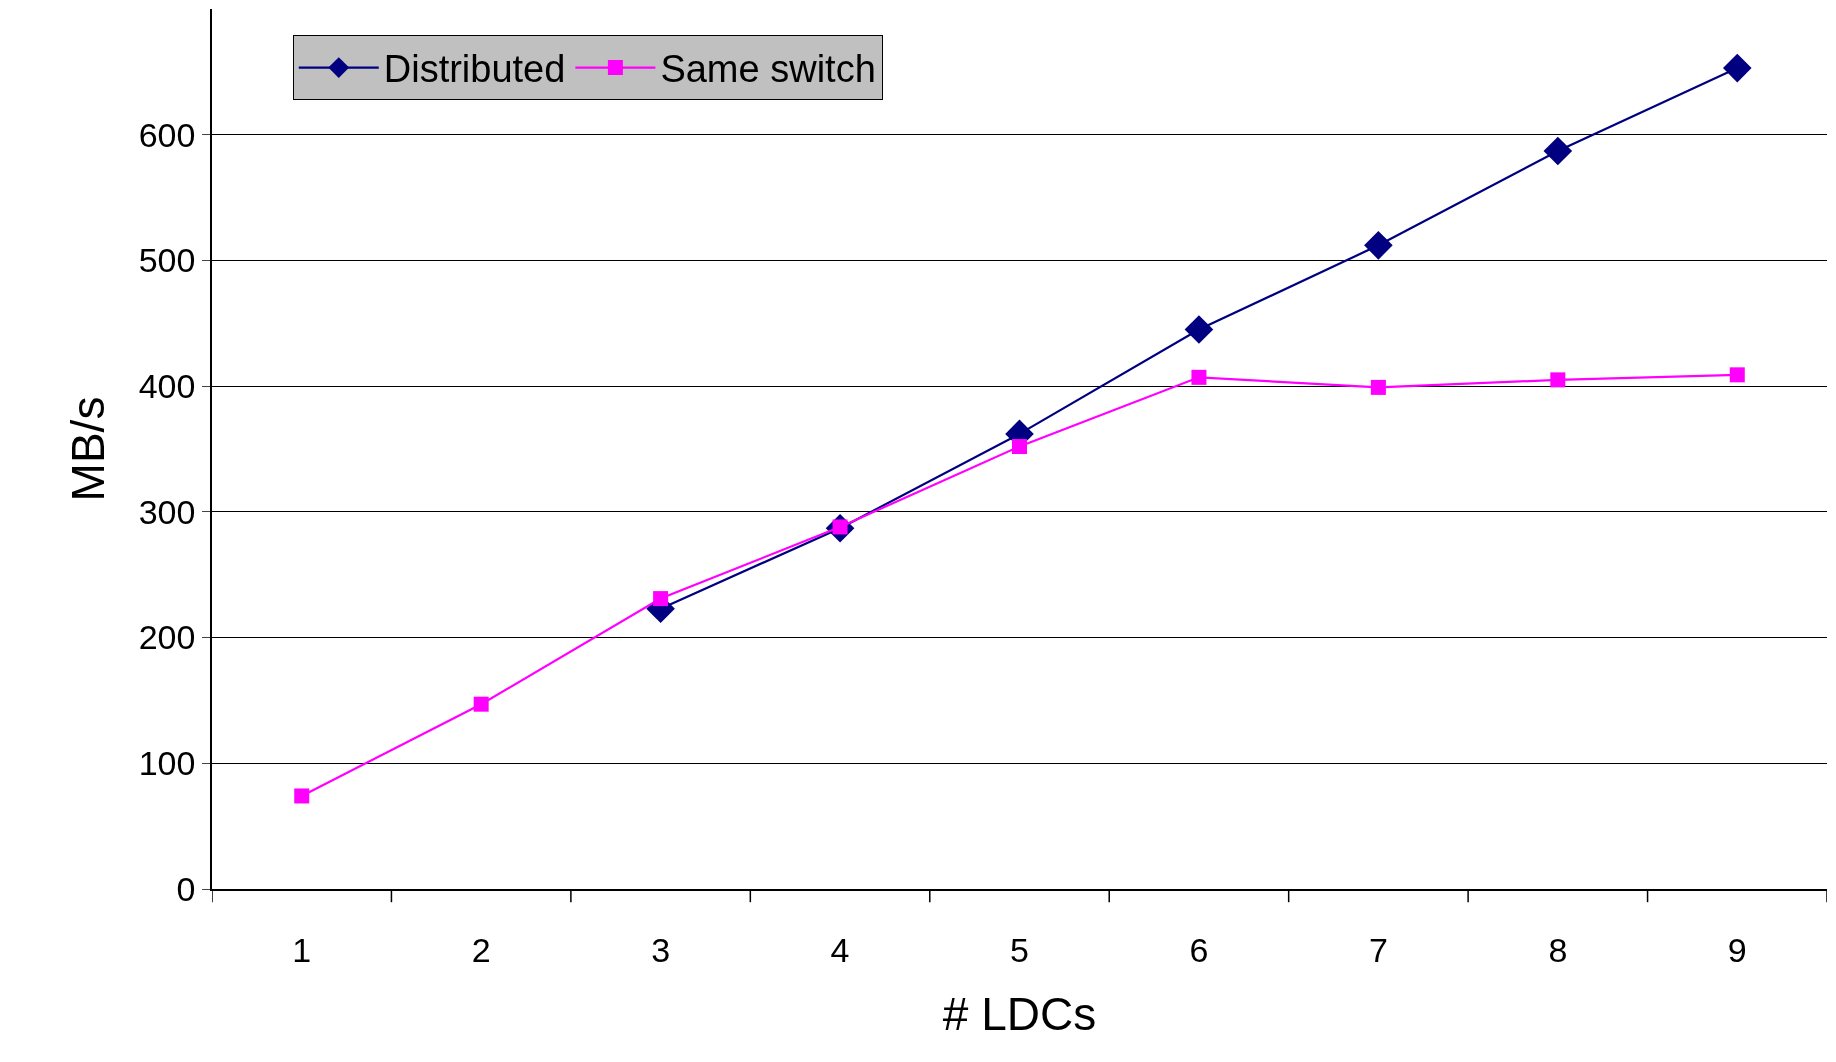 Image resolution: width=1836 pixels, height=1062 pixels. I want to click on legend-label: Distributed, so click(474, 69).